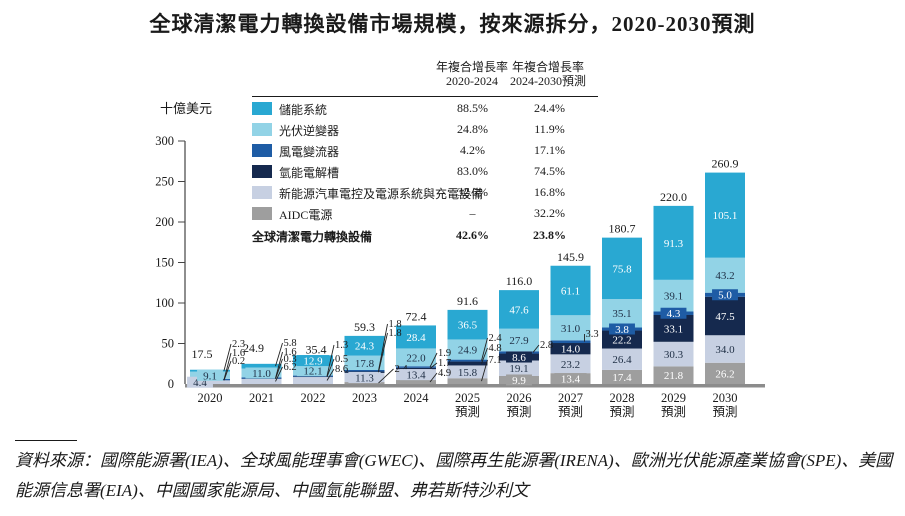 The height and width of the screenshot is (516, 905). I want to click on x-axis-year-label: 2027, so click(570, 398).